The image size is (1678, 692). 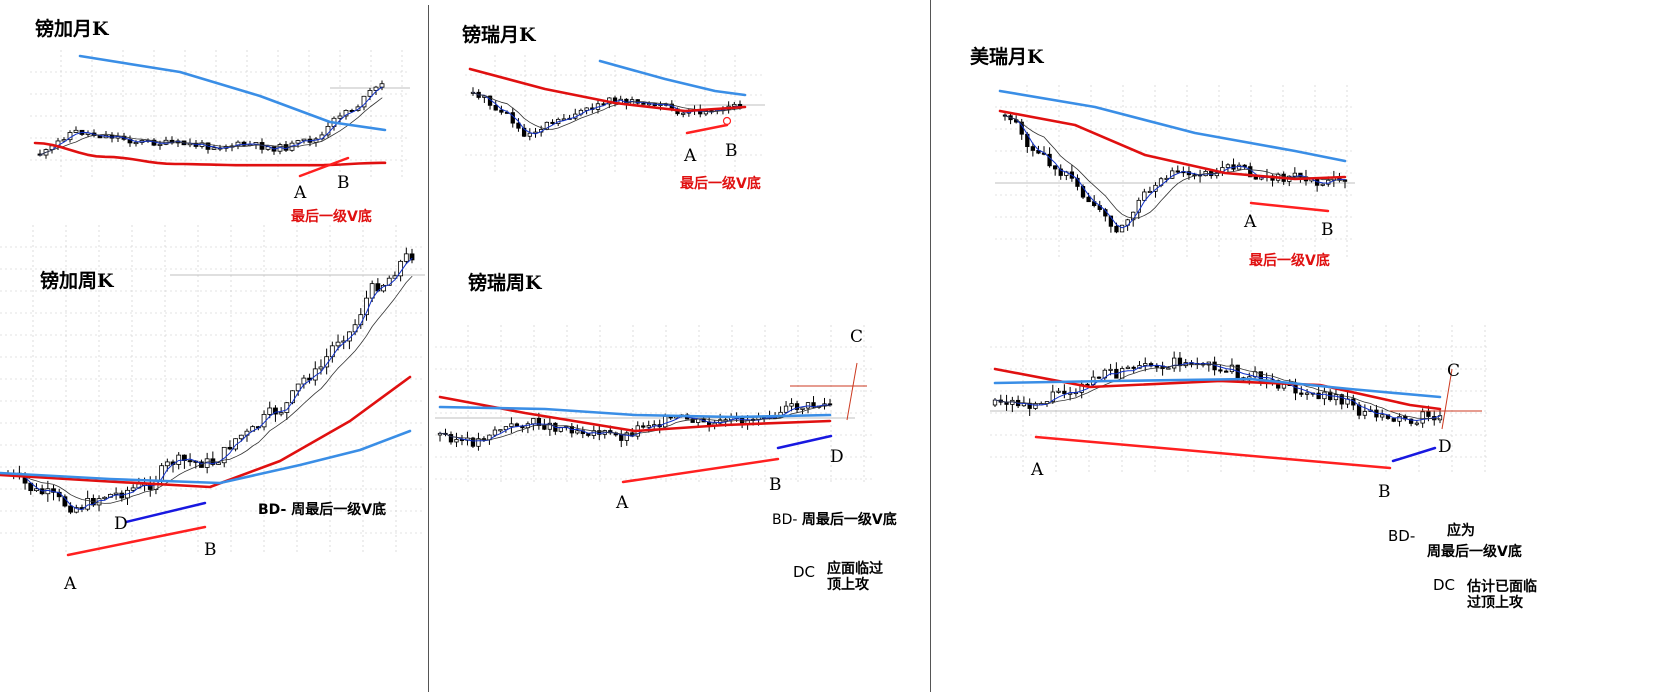 I want to click on chart-title-gbpcad-weekly: 镑加周K, so click(x=77, y=281).